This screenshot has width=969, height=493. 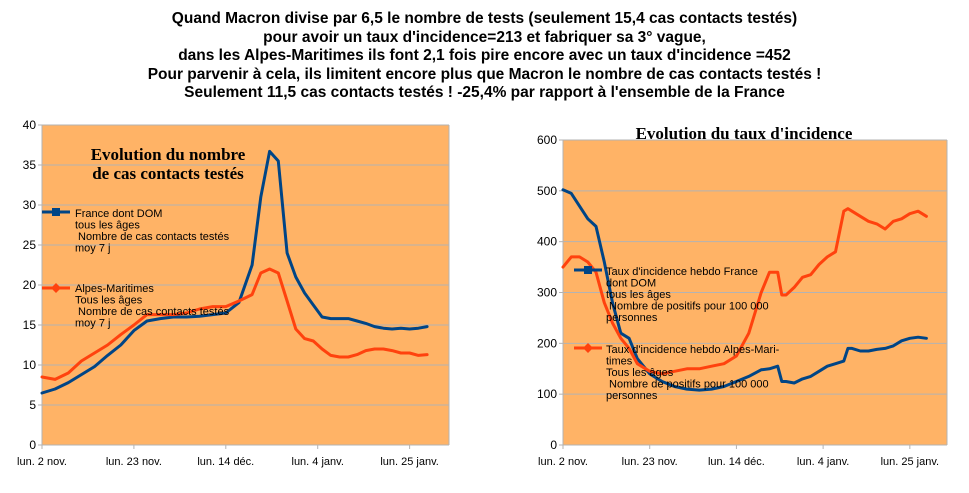 I want to click on y-tick-label: 5, so click(x=32, y=405).